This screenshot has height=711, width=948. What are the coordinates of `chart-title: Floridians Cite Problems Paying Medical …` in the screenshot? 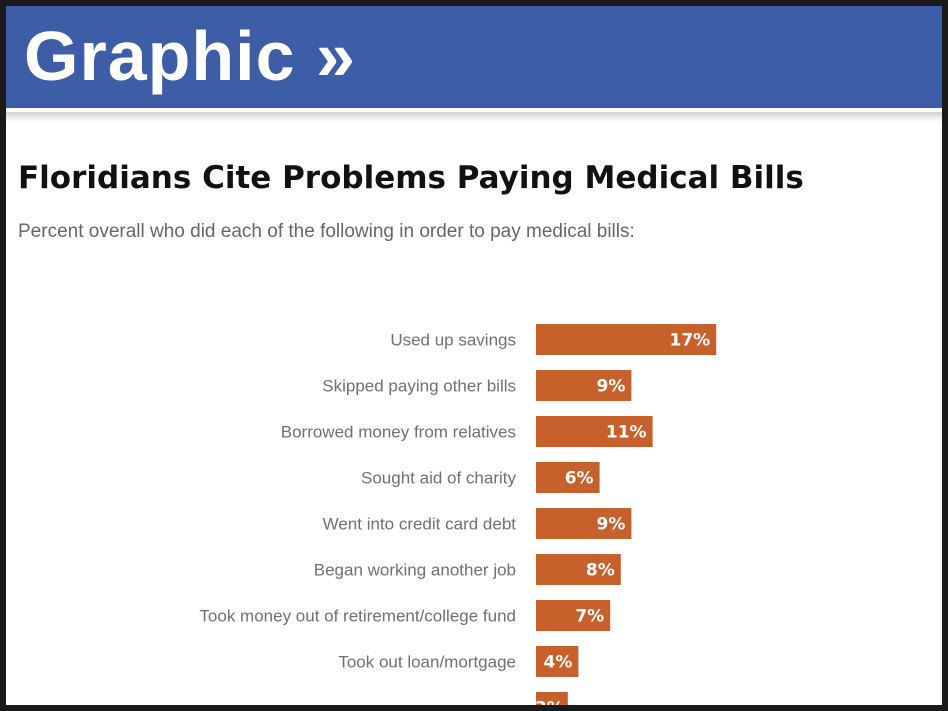 It's located at (411, 178).